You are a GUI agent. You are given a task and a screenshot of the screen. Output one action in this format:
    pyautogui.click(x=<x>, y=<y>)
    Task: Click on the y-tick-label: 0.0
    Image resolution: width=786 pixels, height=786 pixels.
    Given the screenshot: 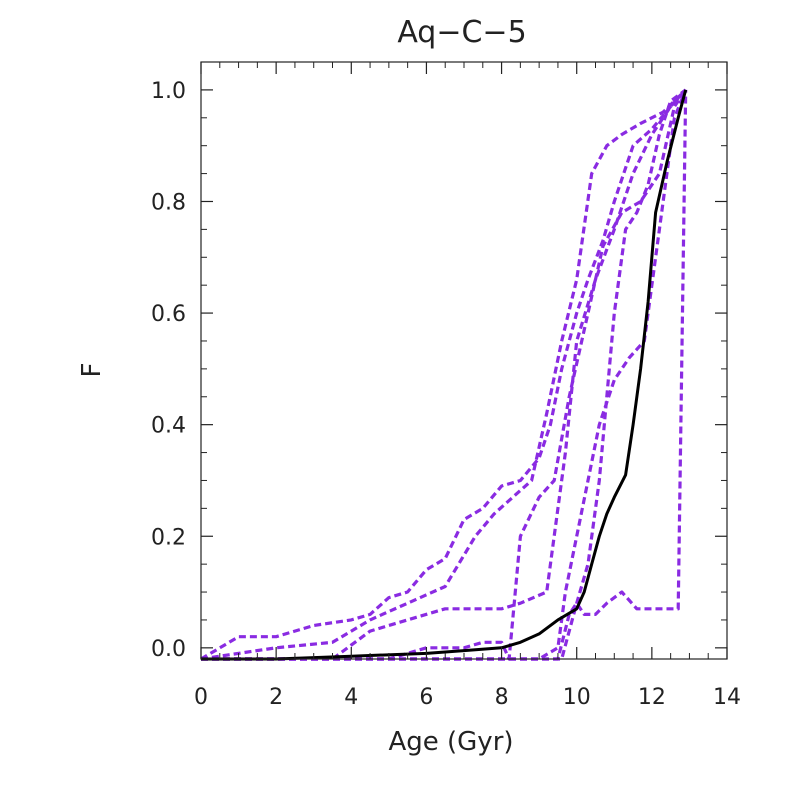 What is the action you would take?
    pyautogui.click(x=168, y=649)
    